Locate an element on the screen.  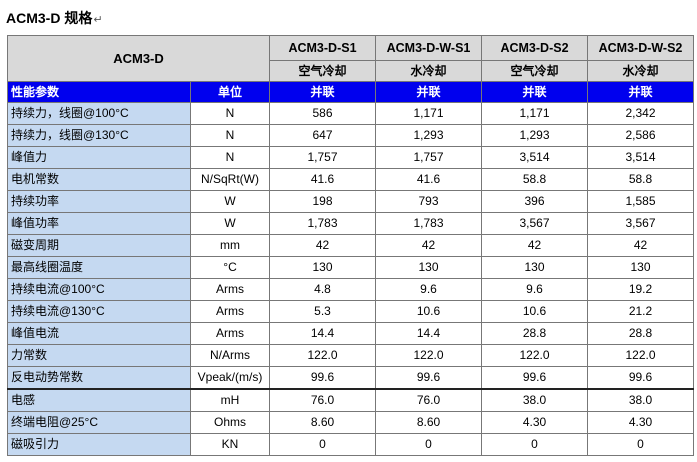
param-value: 28.8 is located at coordinates (640, 333).